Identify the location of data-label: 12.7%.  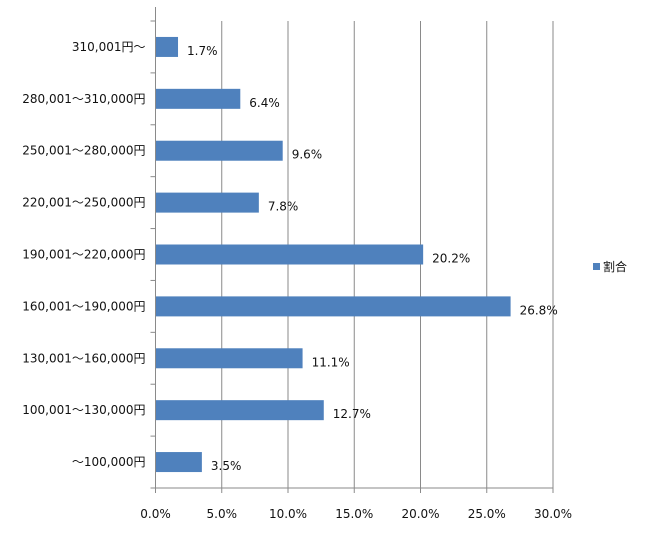
(352, 414).